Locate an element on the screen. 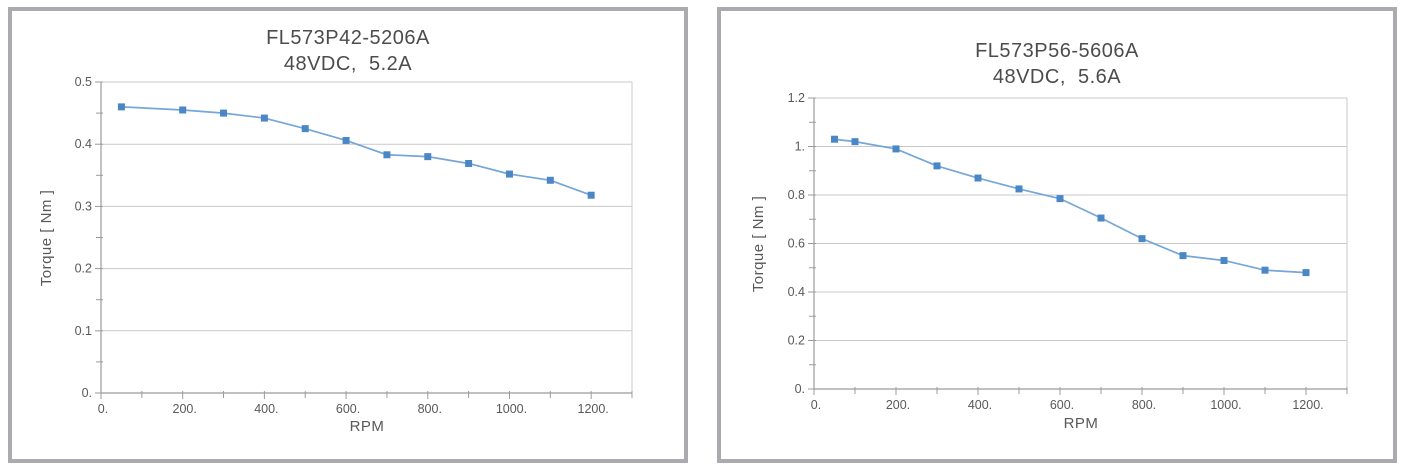 This screenshot has height=471, width=1405. y-tick-label: 0.6 is located at coordinates (796, 244).